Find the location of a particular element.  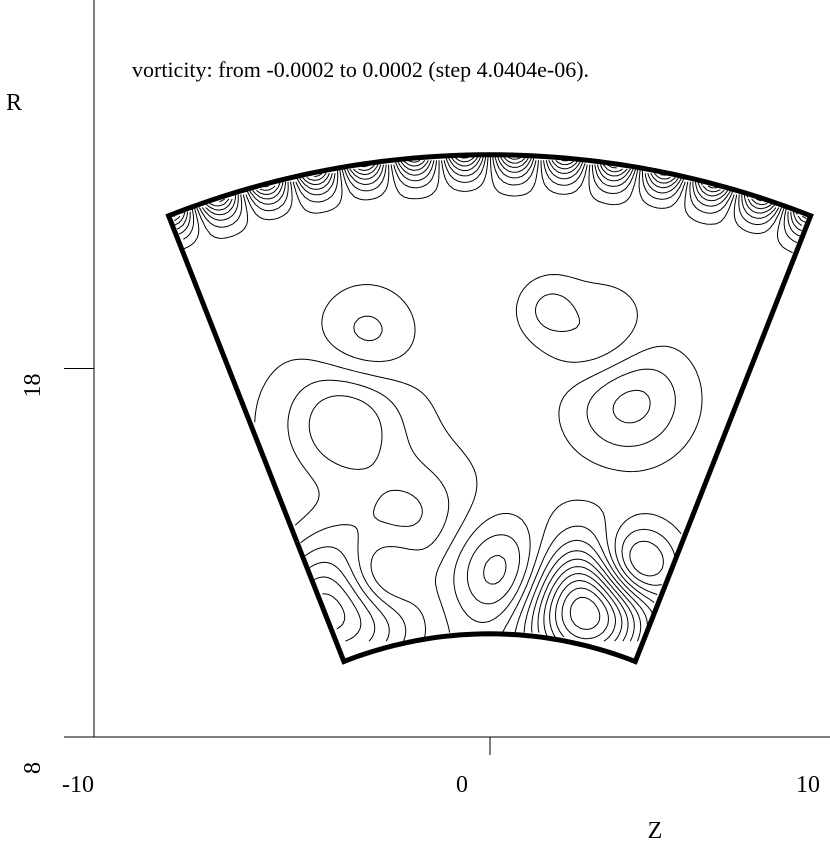

x-tick-label: -10 is located at coordinates (78, 785).